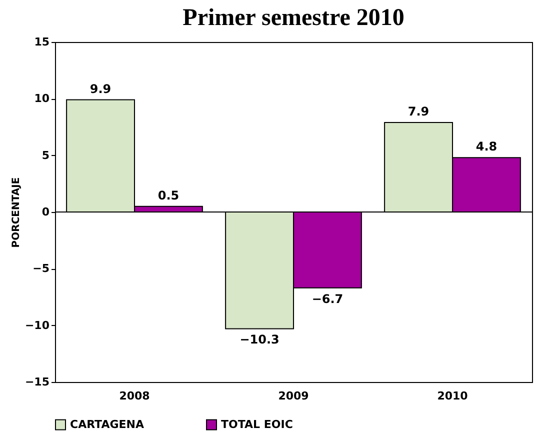 Image resolution: width=547 pixels, height=442 pixels. Describe the element at coordinates (46, 155) in the screenshot. I see `y-tick-label: 5` at that location.